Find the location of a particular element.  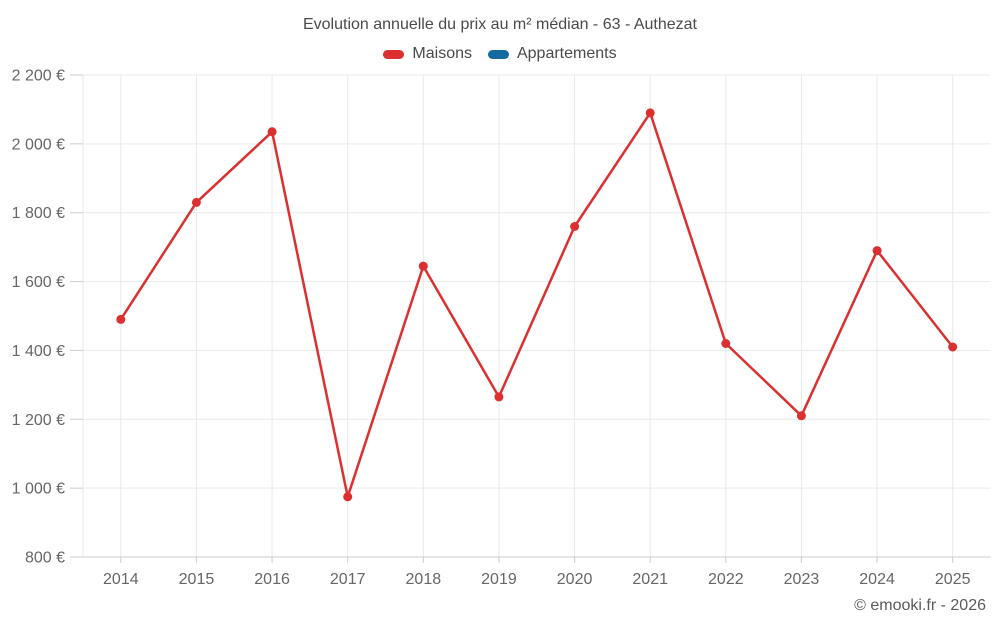

y-axis-tick-label: 2 000 € is located at coordinates (38, 144).